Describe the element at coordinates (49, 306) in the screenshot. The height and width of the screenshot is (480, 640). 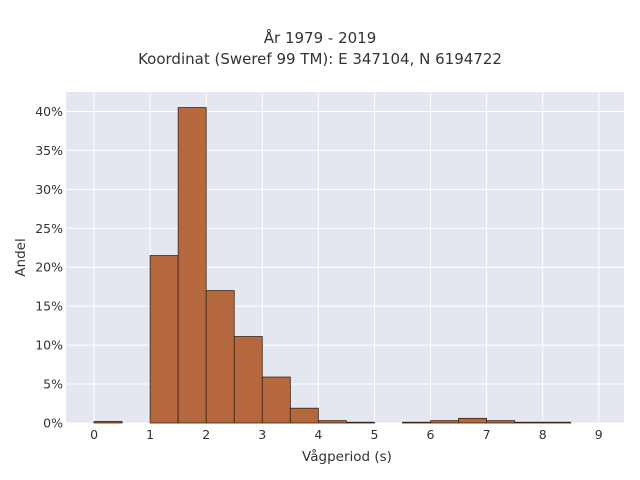
I see `y-tick-label: 15%` at that location.